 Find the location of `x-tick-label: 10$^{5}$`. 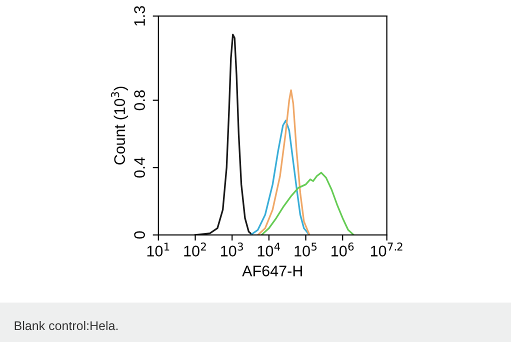

x-tick-label: 10$^{5}$ is located at coordinates (305, 249).